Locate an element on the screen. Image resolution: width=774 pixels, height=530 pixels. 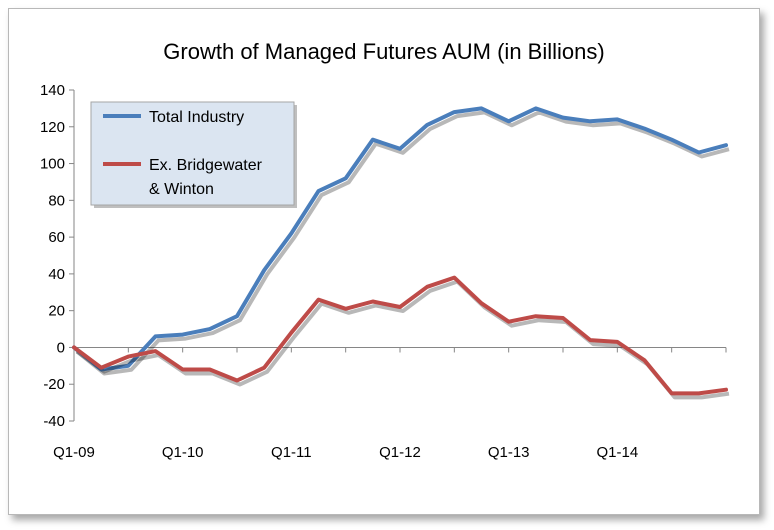
legend: Total Industry Ex. Bridgewater & Winton is located at coordinates (193, 154).